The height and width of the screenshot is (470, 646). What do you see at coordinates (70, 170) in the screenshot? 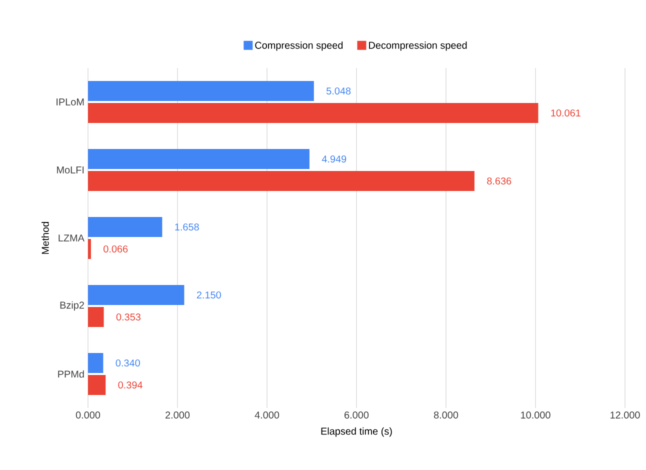
I see `y-tick-label: MoLFI` at bounding box center [70, 170].